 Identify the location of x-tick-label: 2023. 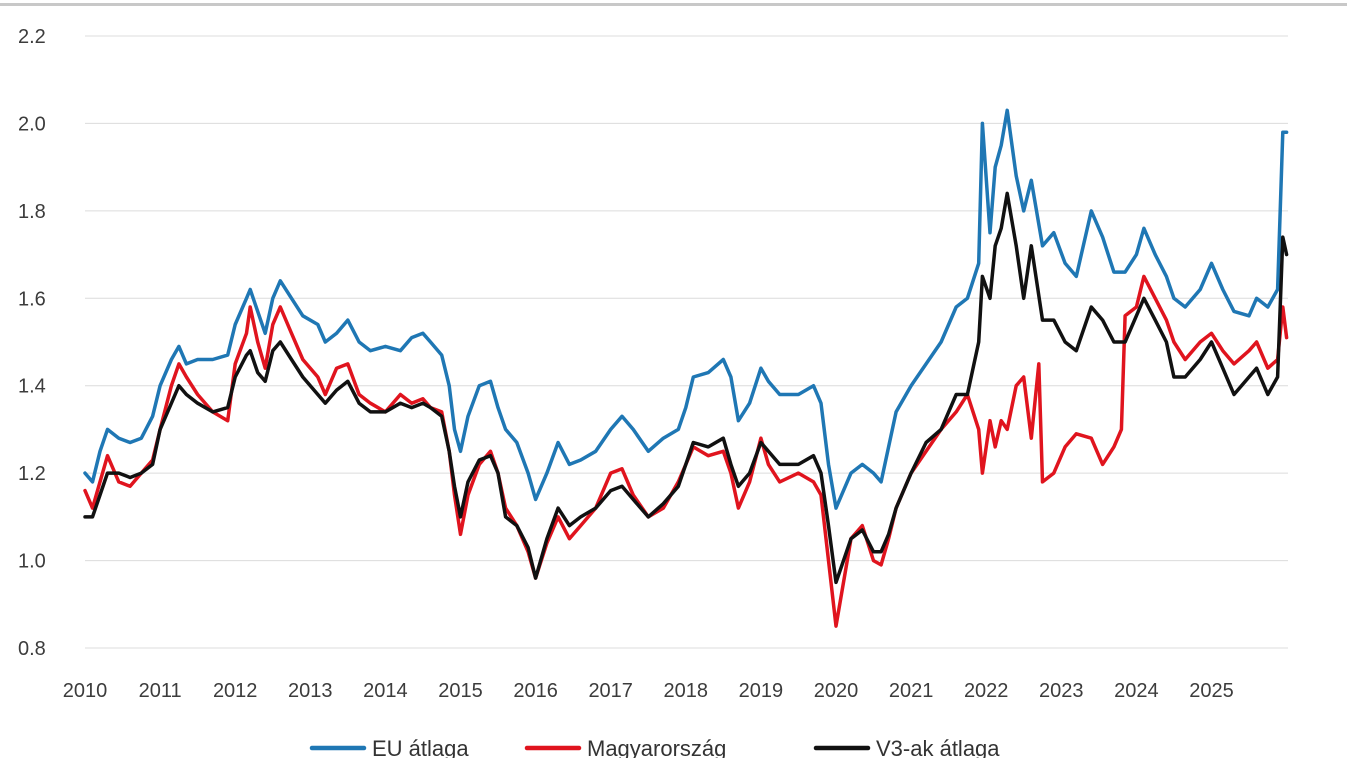
(1061, 691).